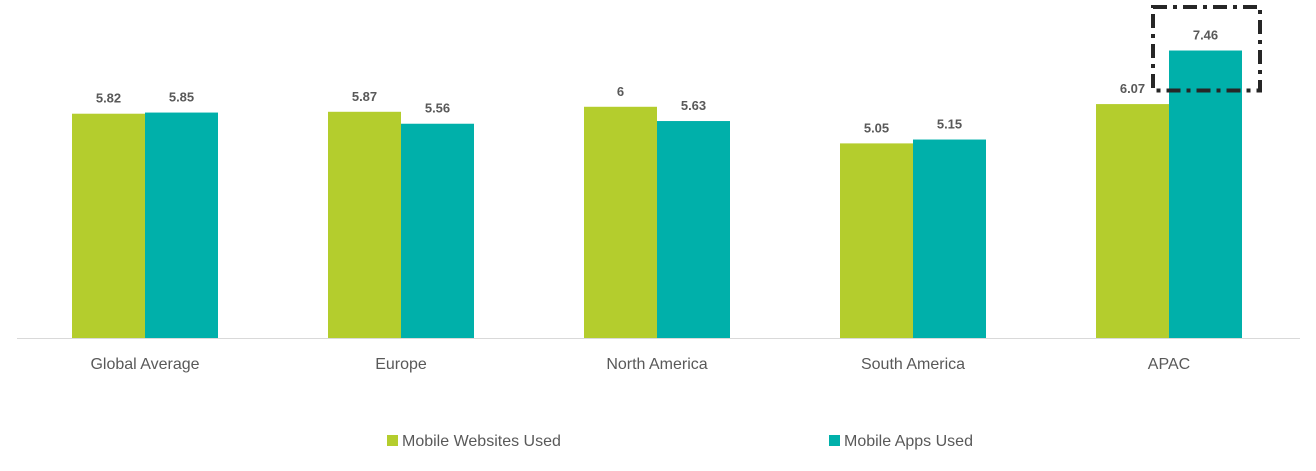  What do you see at coordinates (1205, 194) in the screenshot?
I see `bar-apac-mobile-apps-used` at bounding box center [1205, 194].